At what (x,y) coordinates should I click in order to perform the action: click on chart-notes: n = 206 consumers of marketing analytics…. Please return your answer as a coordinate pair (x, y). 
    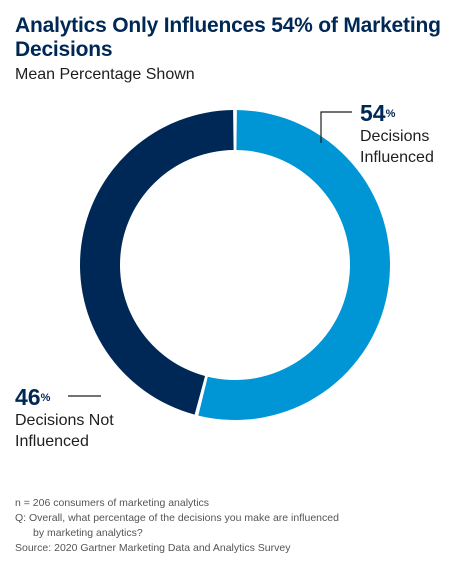
    Looking at the image, I should click on (230, 526).